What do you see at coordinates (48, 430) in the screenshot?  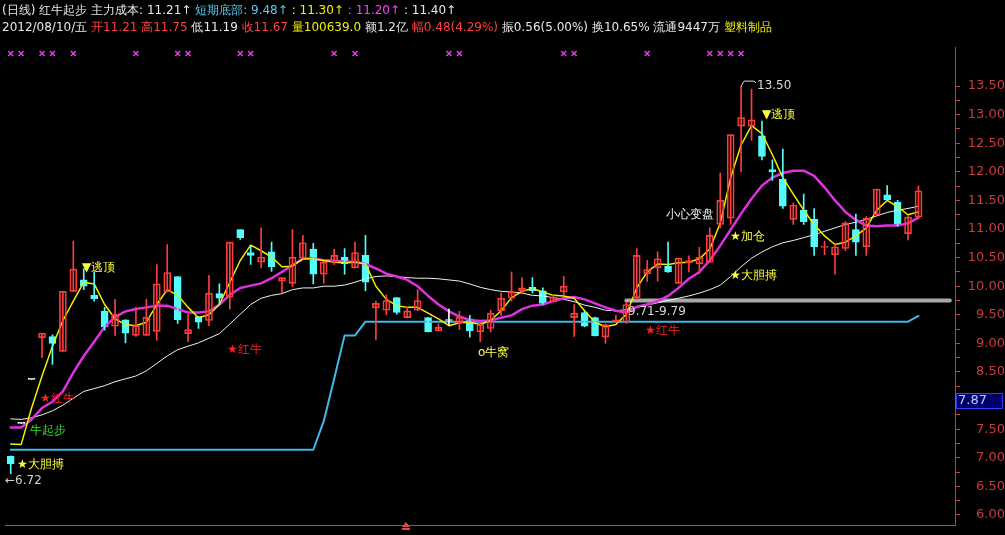 I see `annotation: 牛起步` at bounding box center [48, 430].